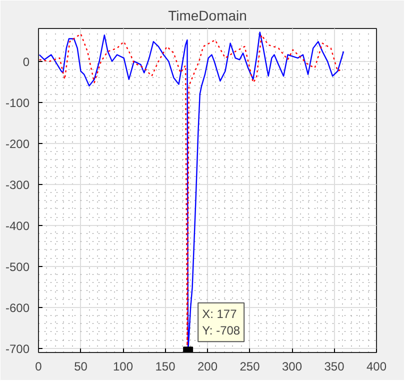 The height and width of the screenshot is (383, 408). I want to click on x-tick-label: 300, so click(292, 367).